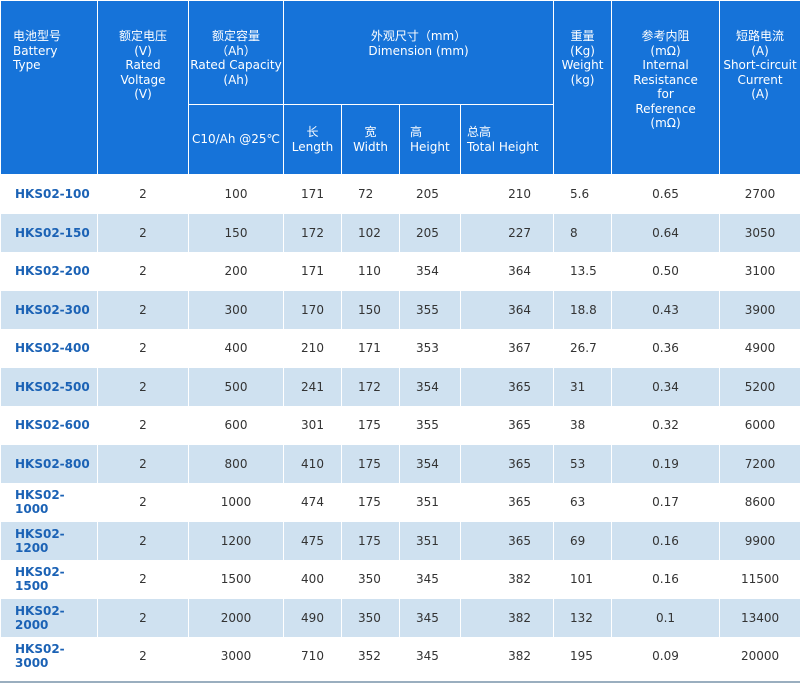 The height and width of the screenshot is (684, 800). I want to click on model-cell: HKS02-150, so click(49, 232).